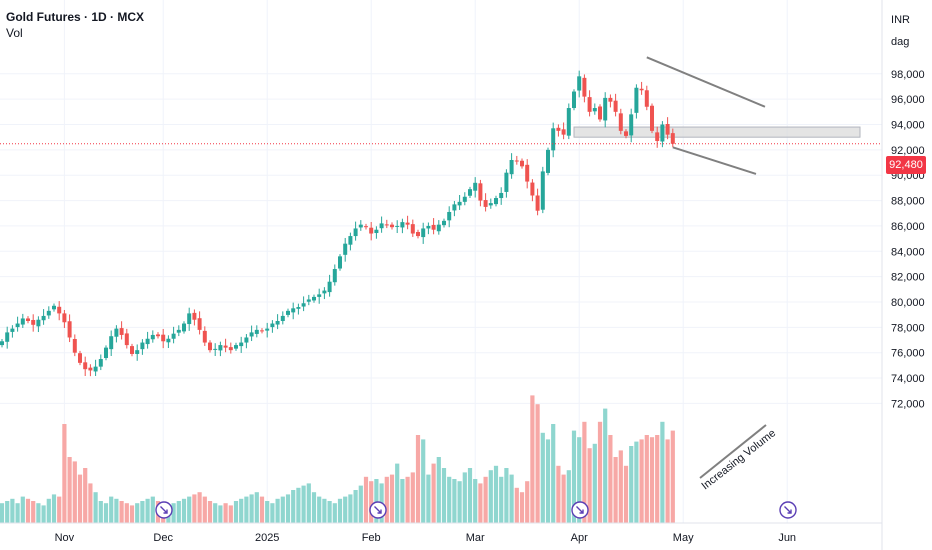 This screenshot has height=550, width=932. Describe the element at coordinates (14, 33) in the screenshot. I see `volume-indicator-label: Vol` at that location.